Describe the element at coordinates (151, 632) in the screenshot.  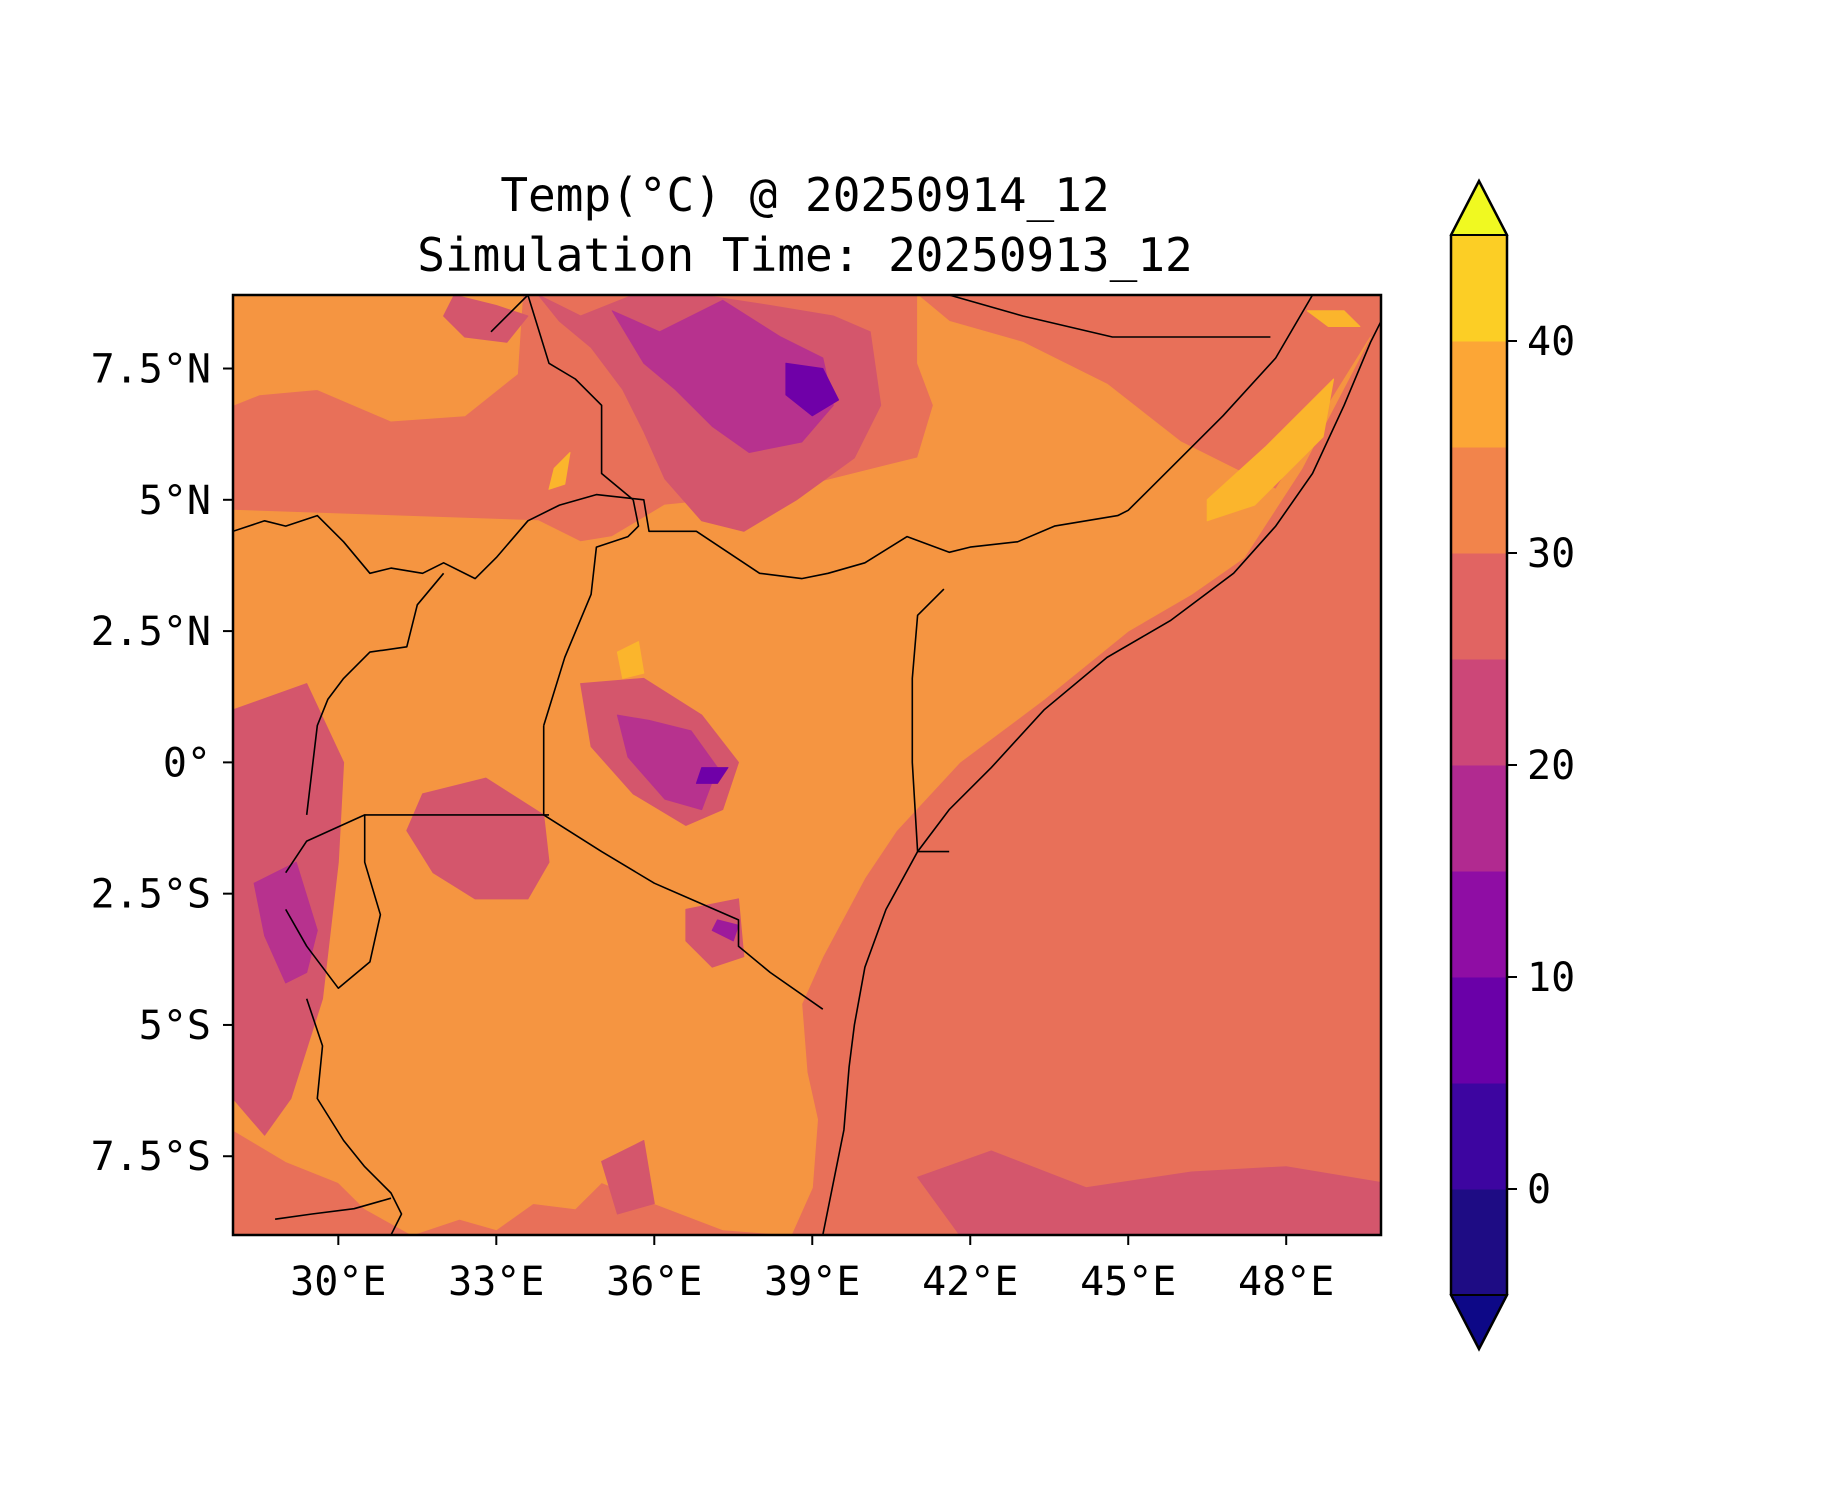
I see `y-tick-label: 2.5°N` at that location.